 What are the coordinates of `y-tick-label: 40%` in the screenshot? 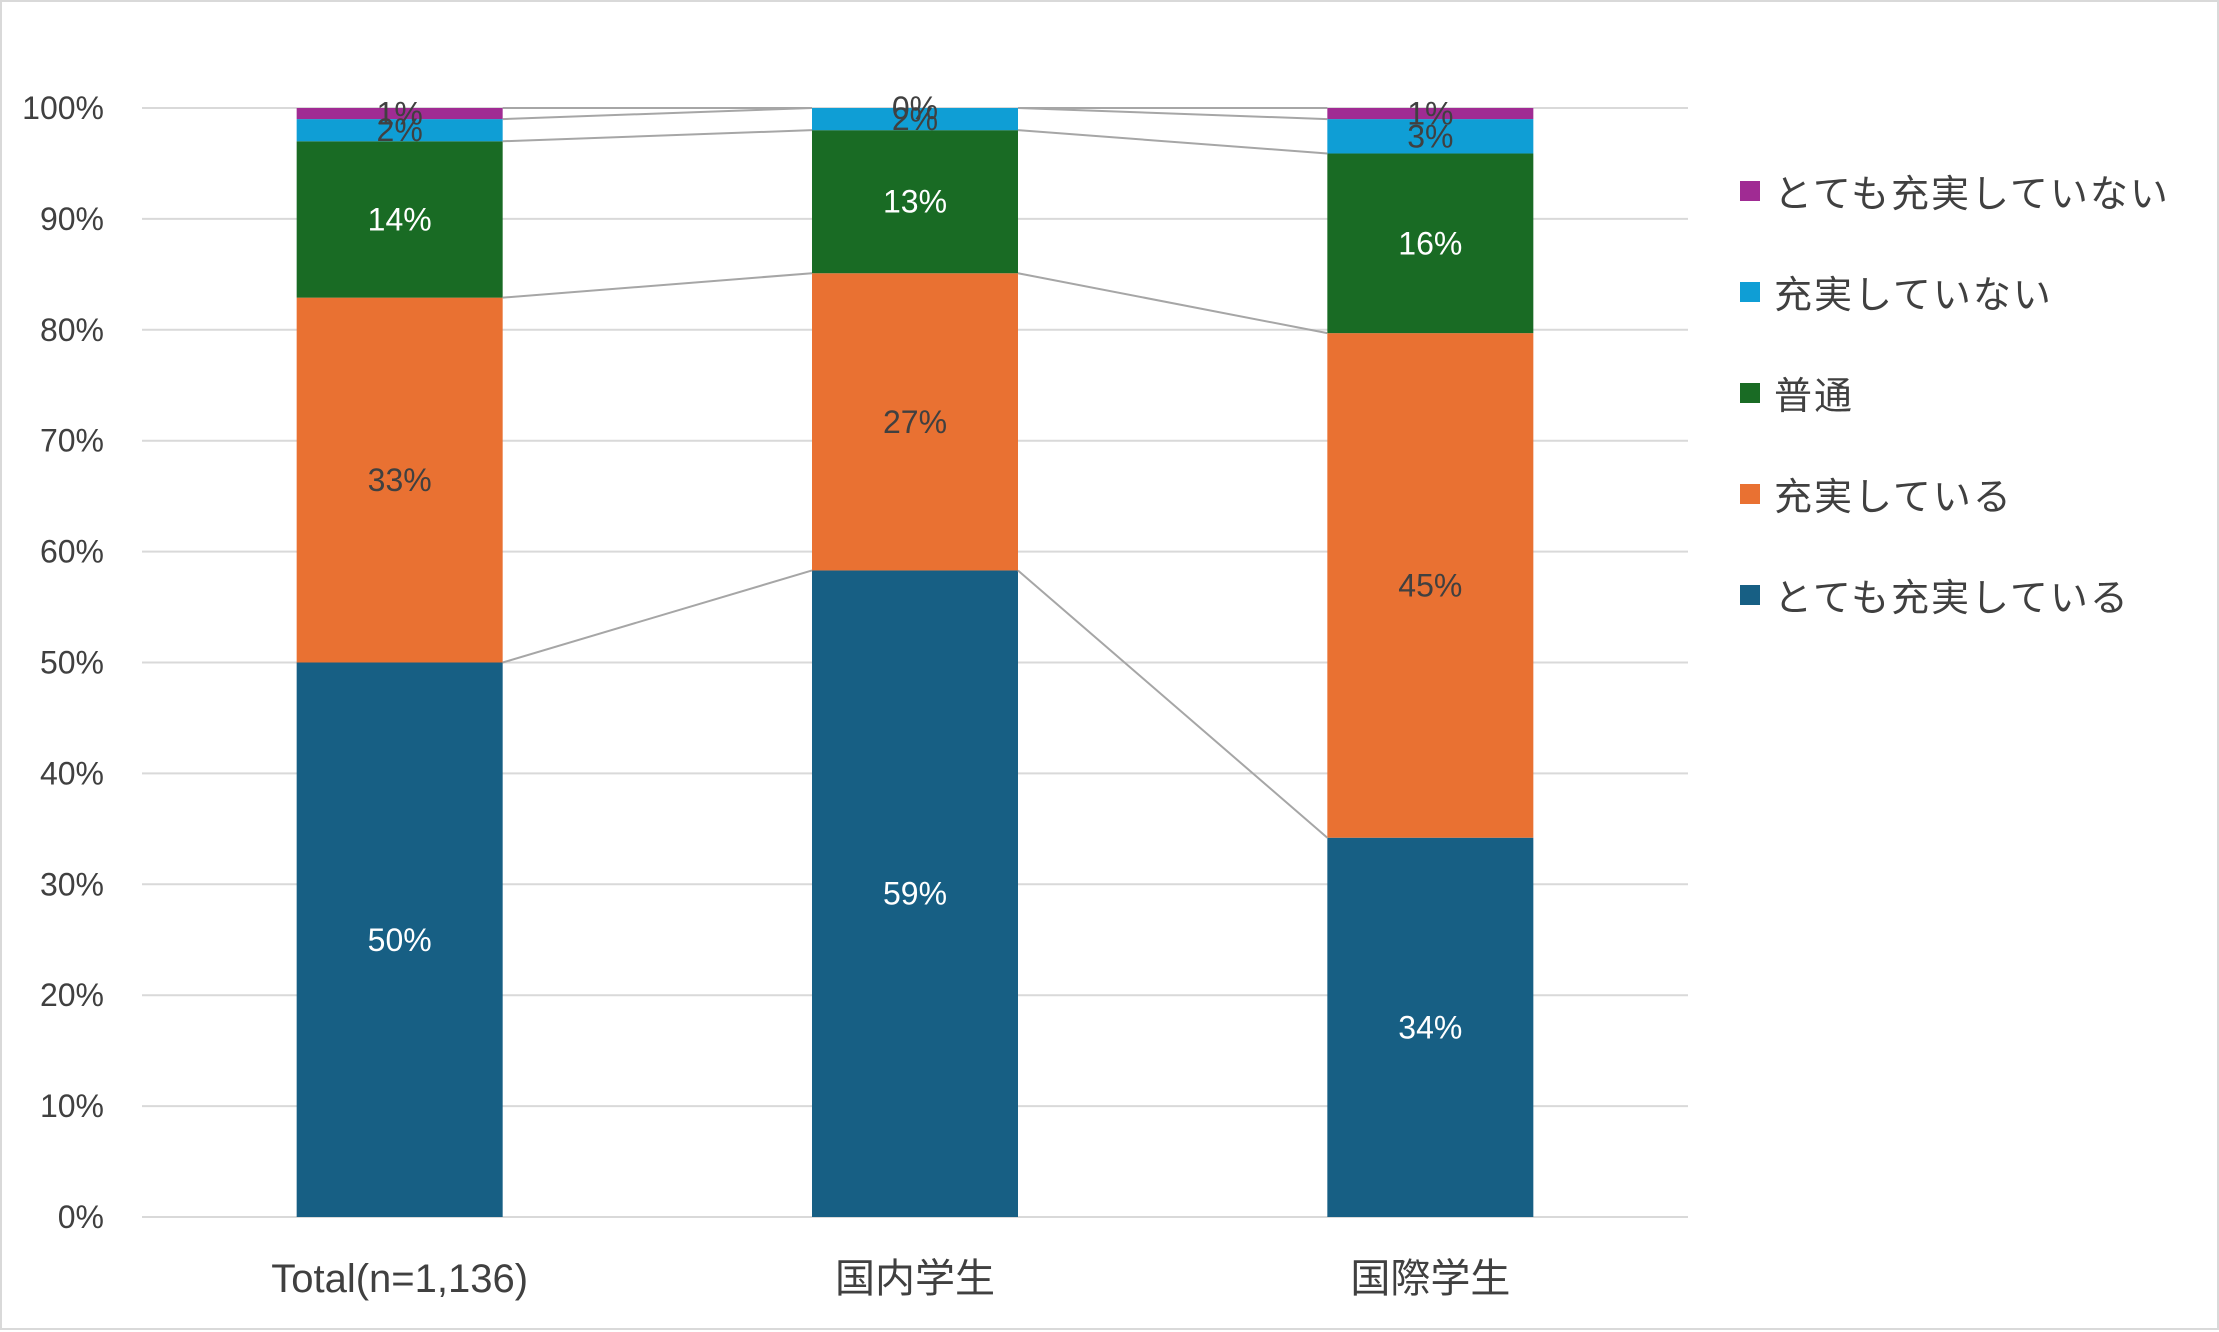 It's located at (72, 773).